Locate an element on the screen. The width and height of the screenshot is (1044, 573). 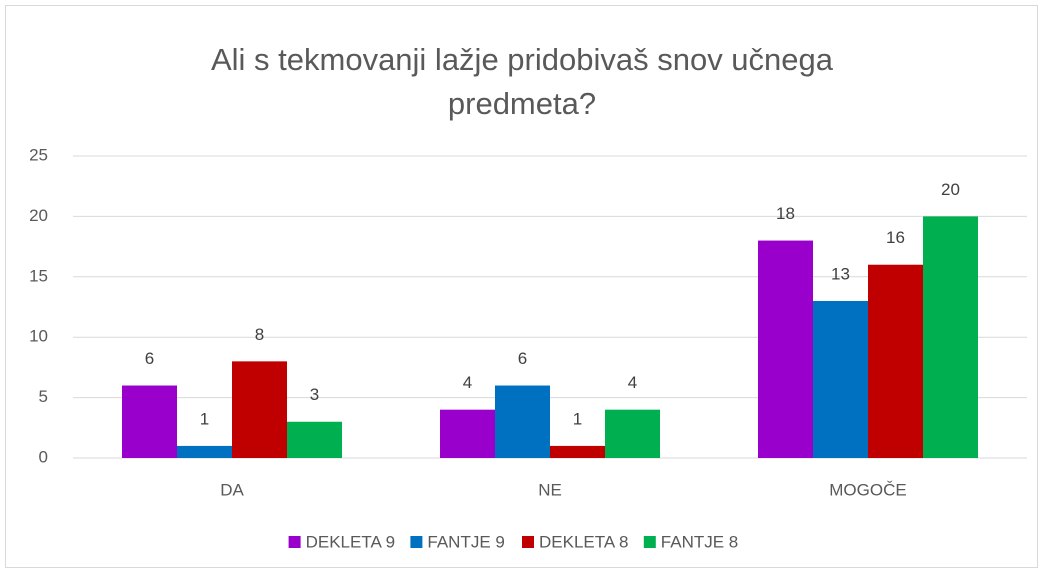
y-tick-label: 25 is located at coordinates (38, 154).